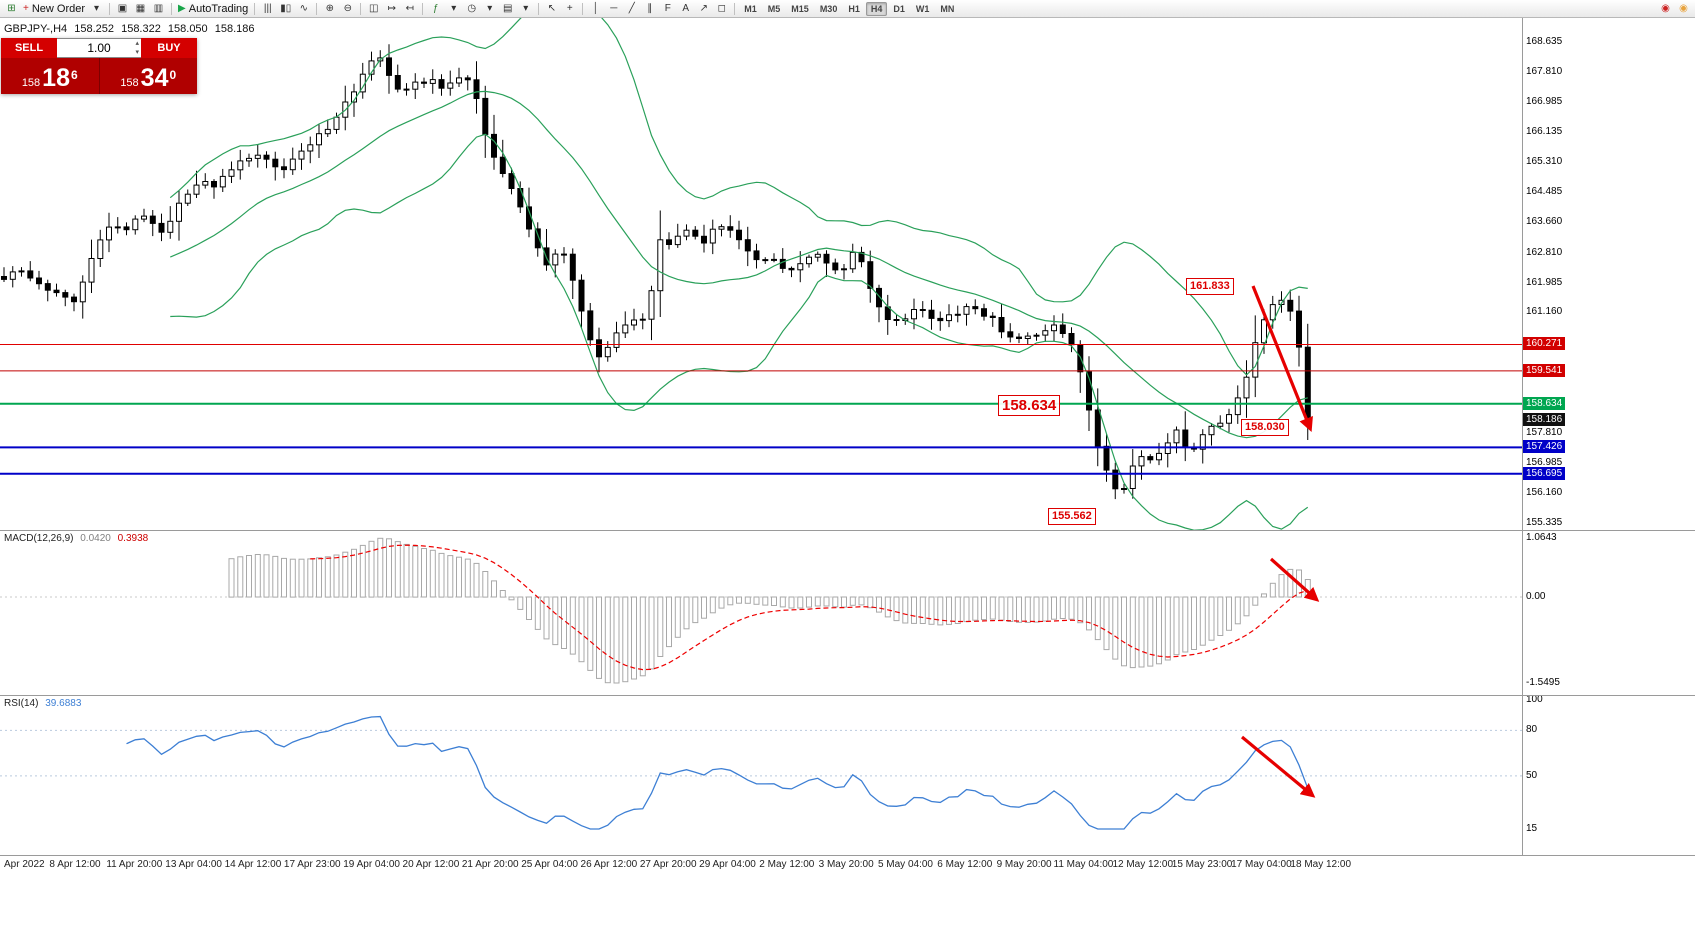  I want to click on rsi-tick-80: 80, so click(1532, 730).